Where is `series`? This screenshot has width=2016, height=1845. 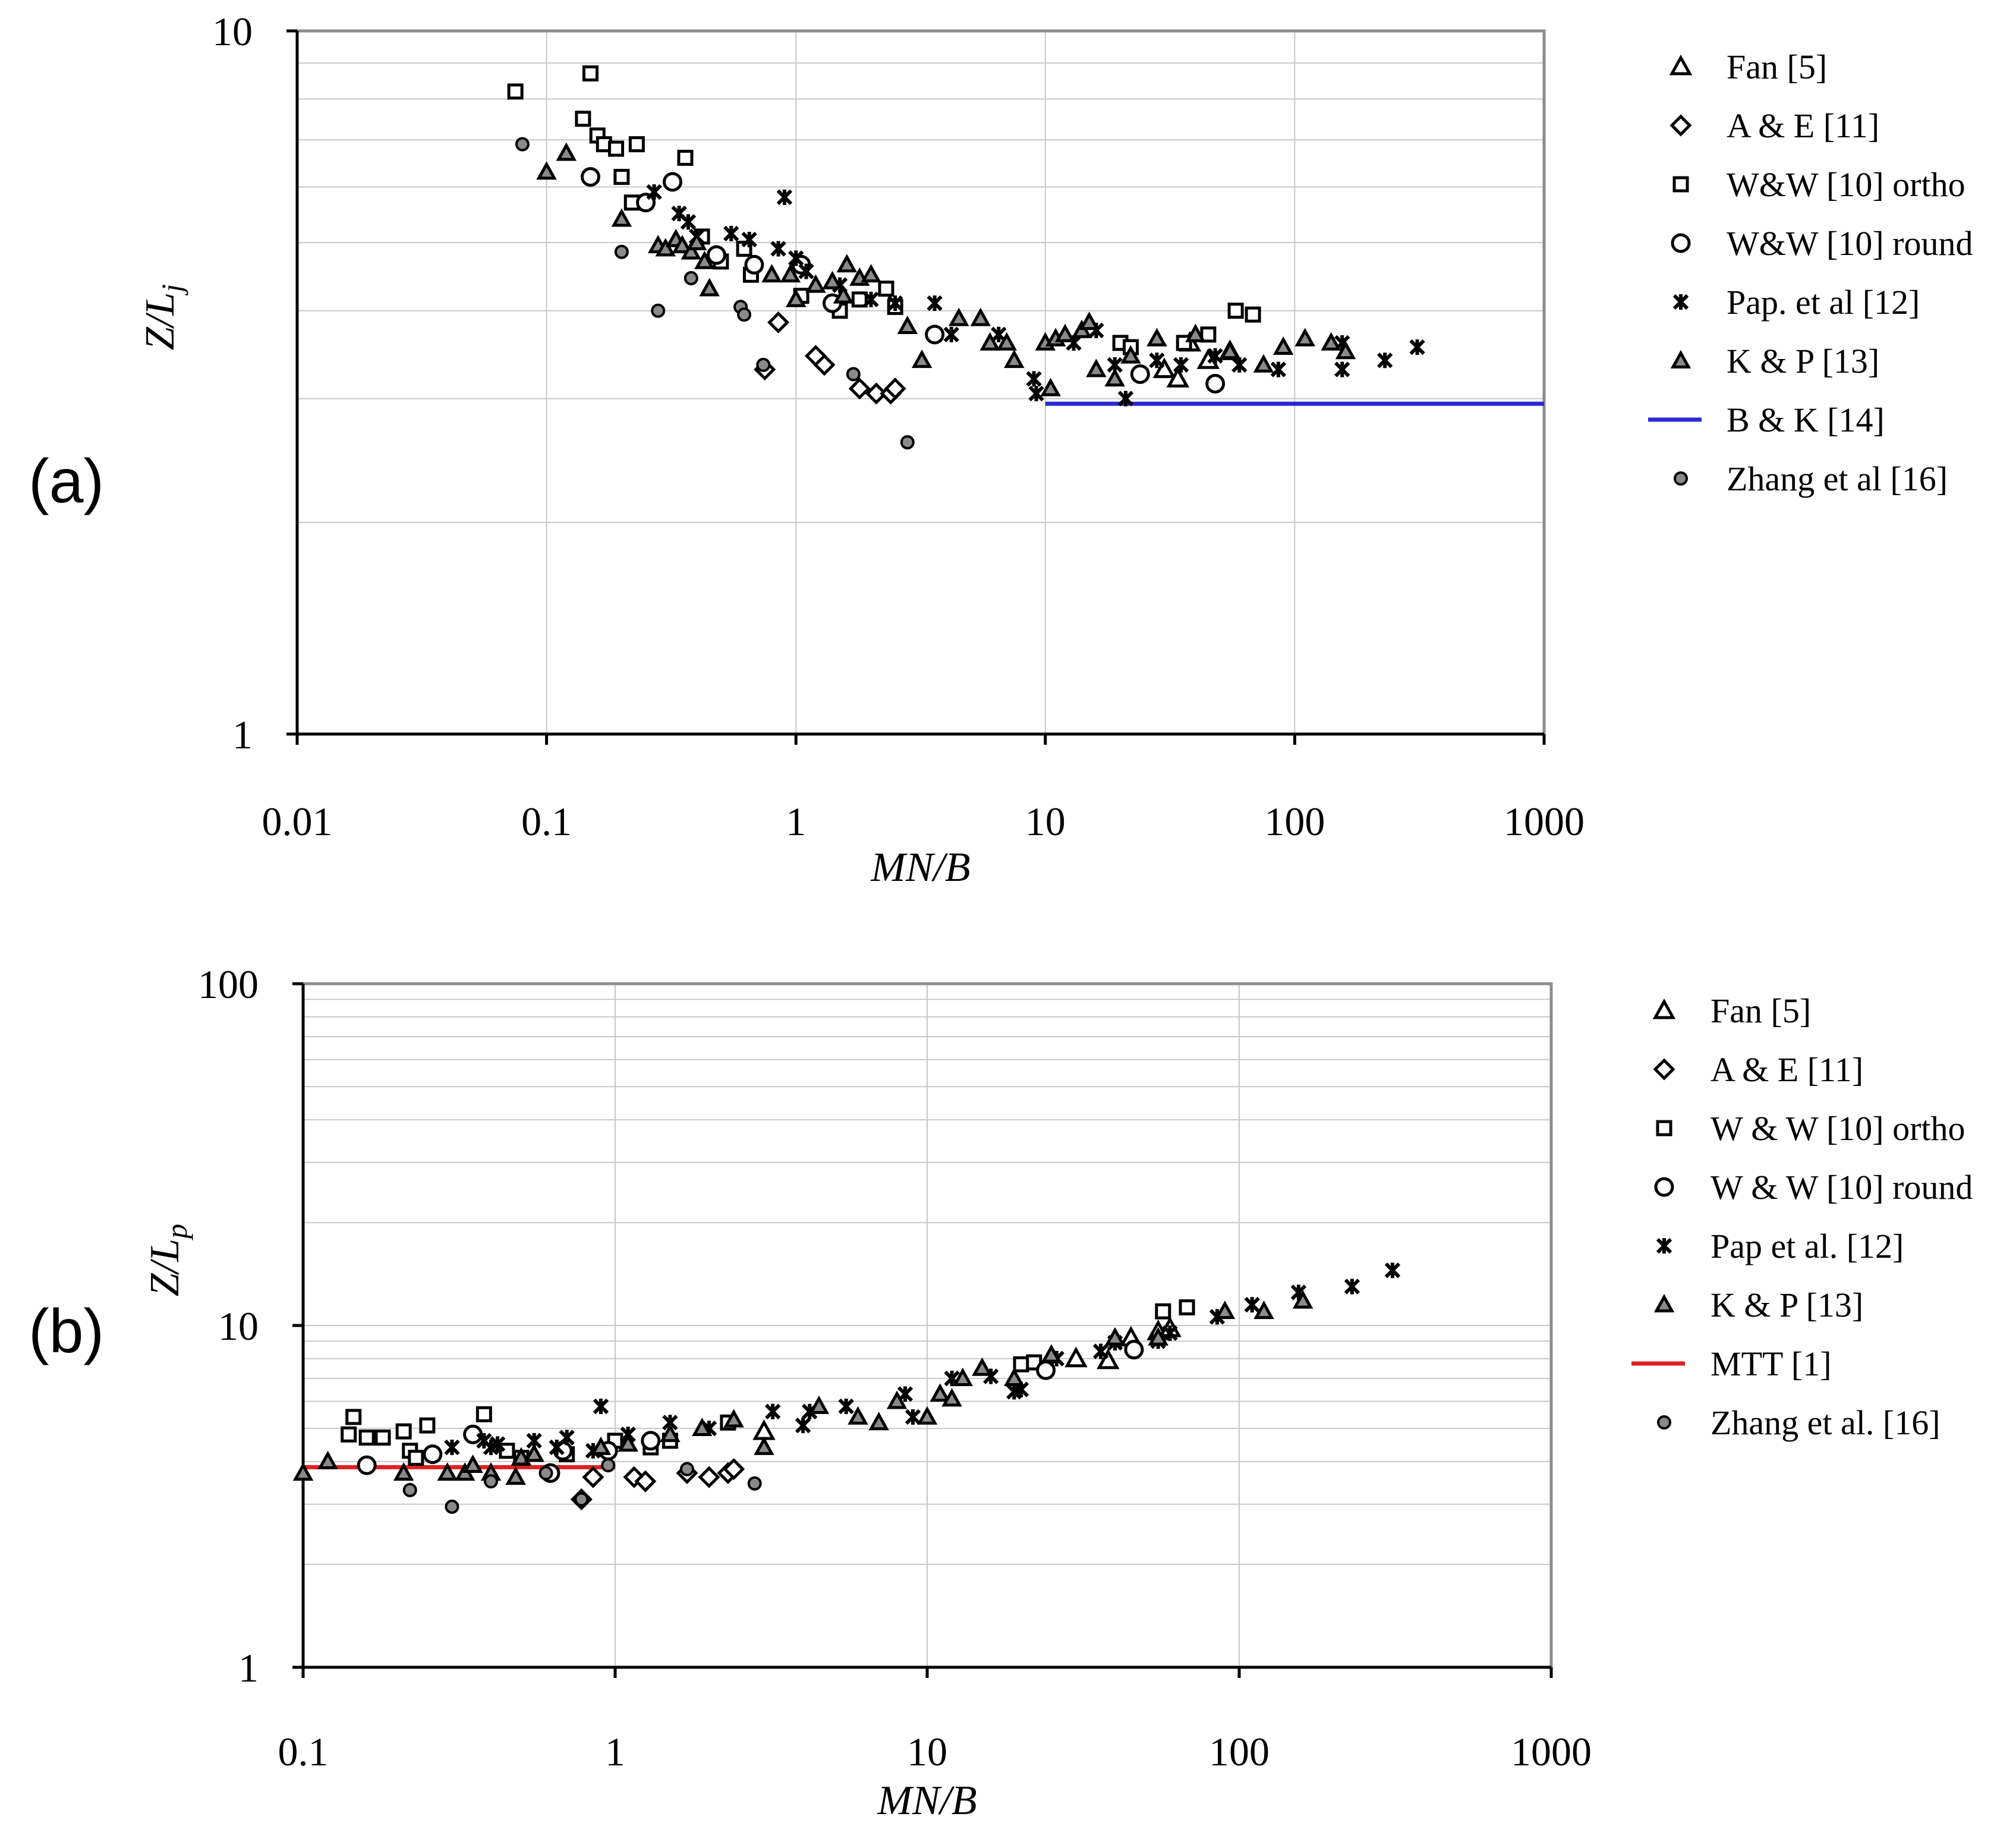 series is located at coordinates (946, 269).